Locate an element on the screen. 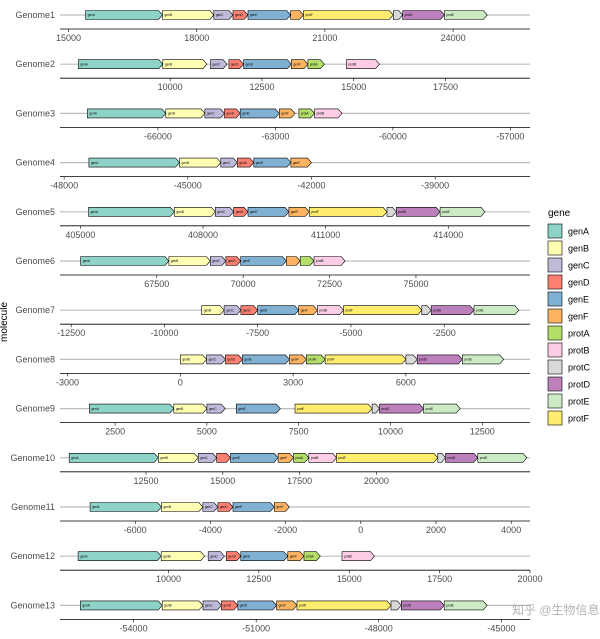 The height and width of the screenshot is (639, 600). tick-label: -51000 is located at coordinates (256, 628).